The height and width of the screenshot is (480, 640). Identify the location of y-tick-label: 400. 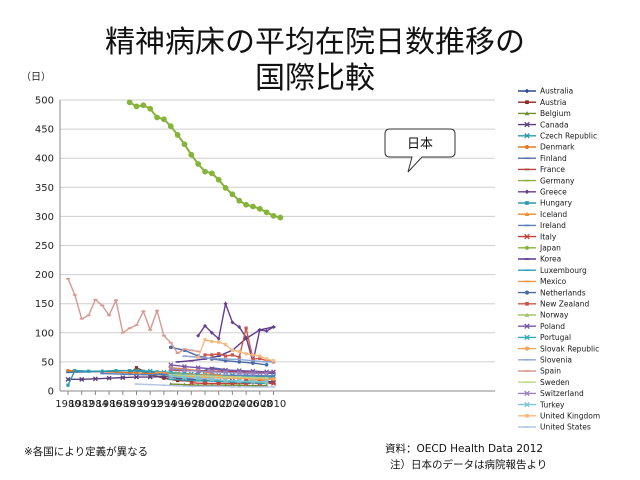
(44, 159).